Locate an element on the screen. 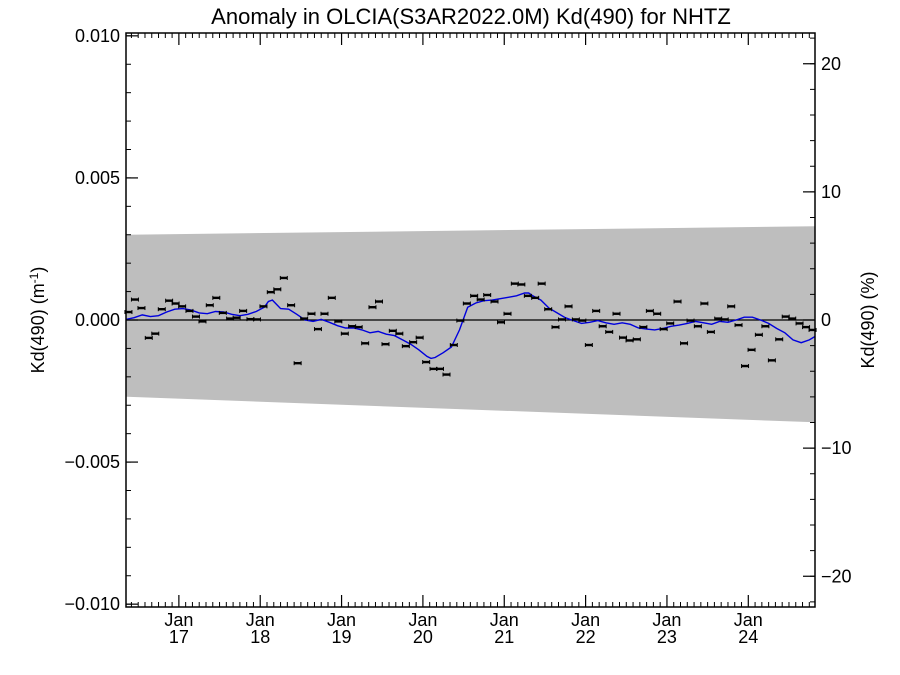 This screenshot has width=900, height=675. right-y-axis: −20 −10 0 10 20 is located at coordinates (827, 320).